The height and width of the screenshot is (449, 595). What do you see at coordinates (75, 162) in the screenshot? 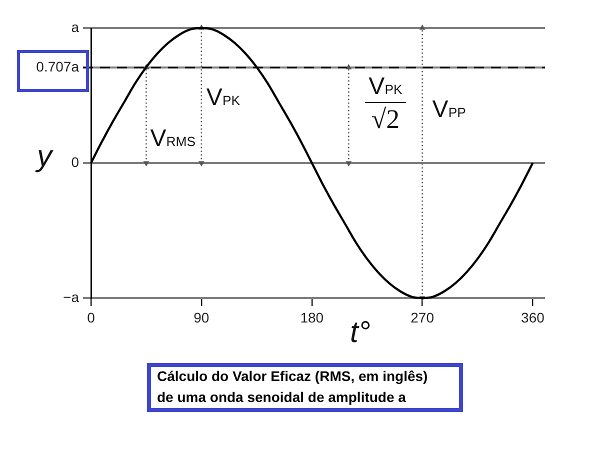
I see `y-tick-label: 0` at bounding box center [75, 162].